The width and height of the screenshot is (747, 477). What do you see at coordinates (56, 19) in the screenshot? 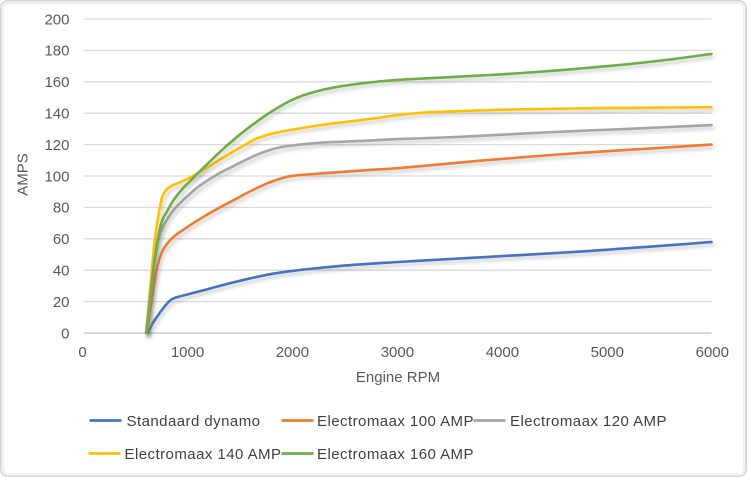
I see `svg-text: 200` at bounding box center [56, 19].